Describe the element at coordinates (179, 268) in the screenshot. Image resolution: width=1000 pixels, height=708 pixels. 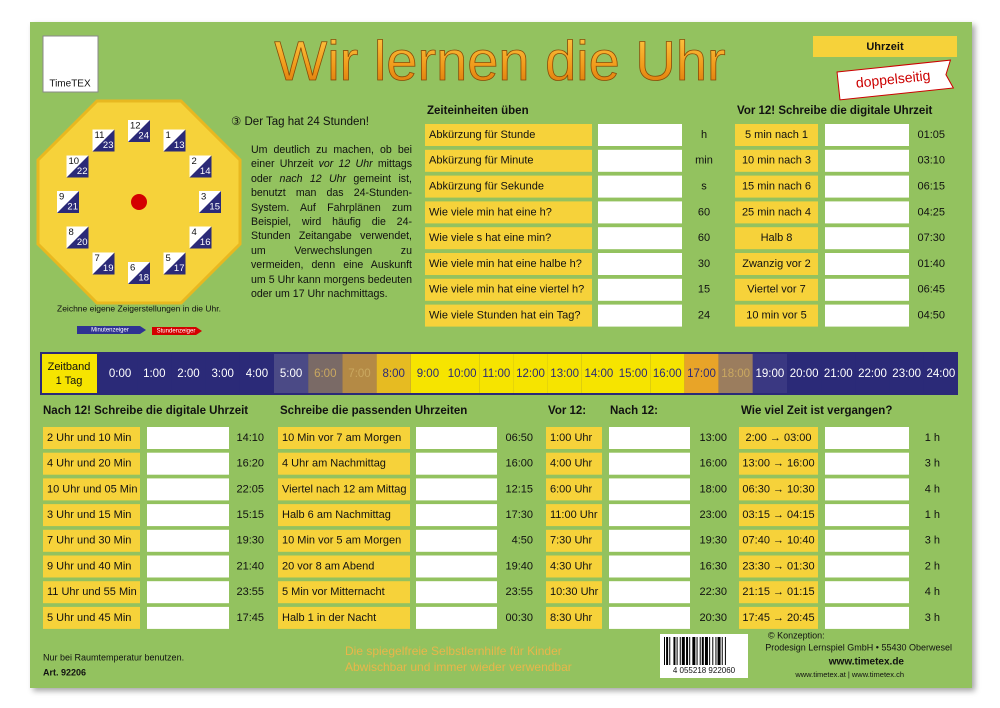
I see `hour-24: 17` at that location.